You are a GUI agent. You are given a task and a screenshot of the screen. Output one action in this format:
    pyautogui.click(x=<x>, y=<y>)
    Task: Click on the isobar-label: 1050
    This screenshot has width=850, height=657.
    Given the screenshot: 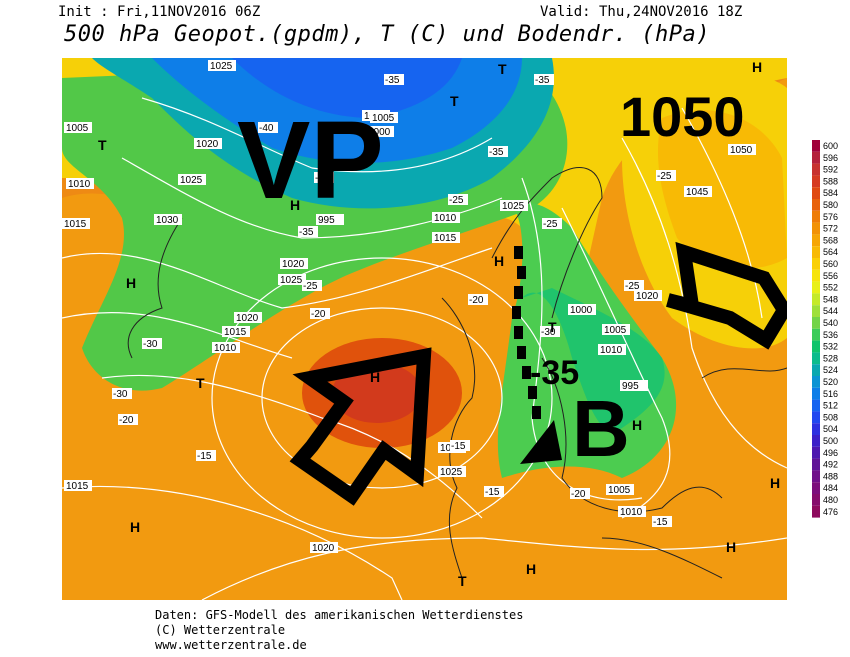 What is the action you would take?
    pyautogui.click(x=742, y=150)
    